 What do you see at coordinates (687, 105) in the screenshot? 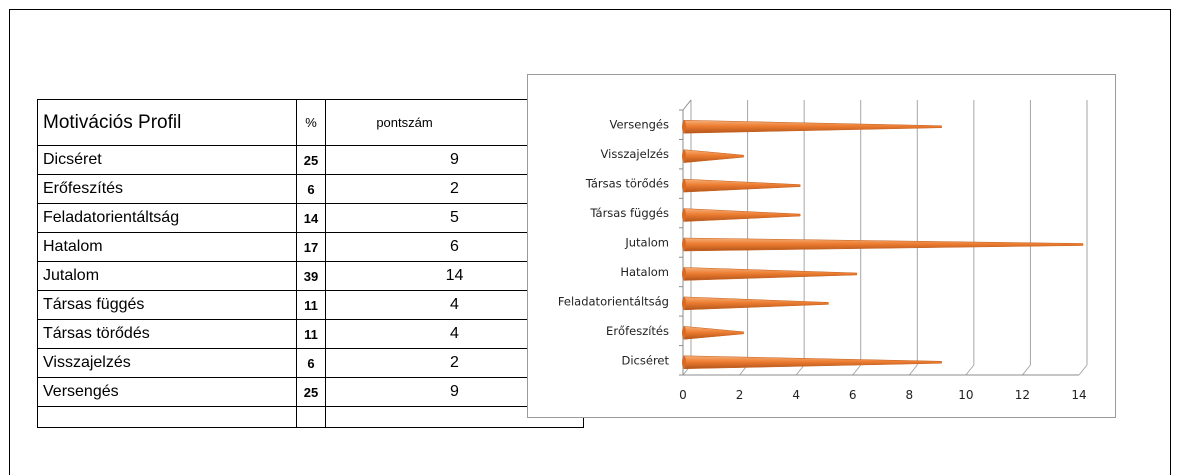
I see `axis-wall-edge` at bounding box center [687, 105].